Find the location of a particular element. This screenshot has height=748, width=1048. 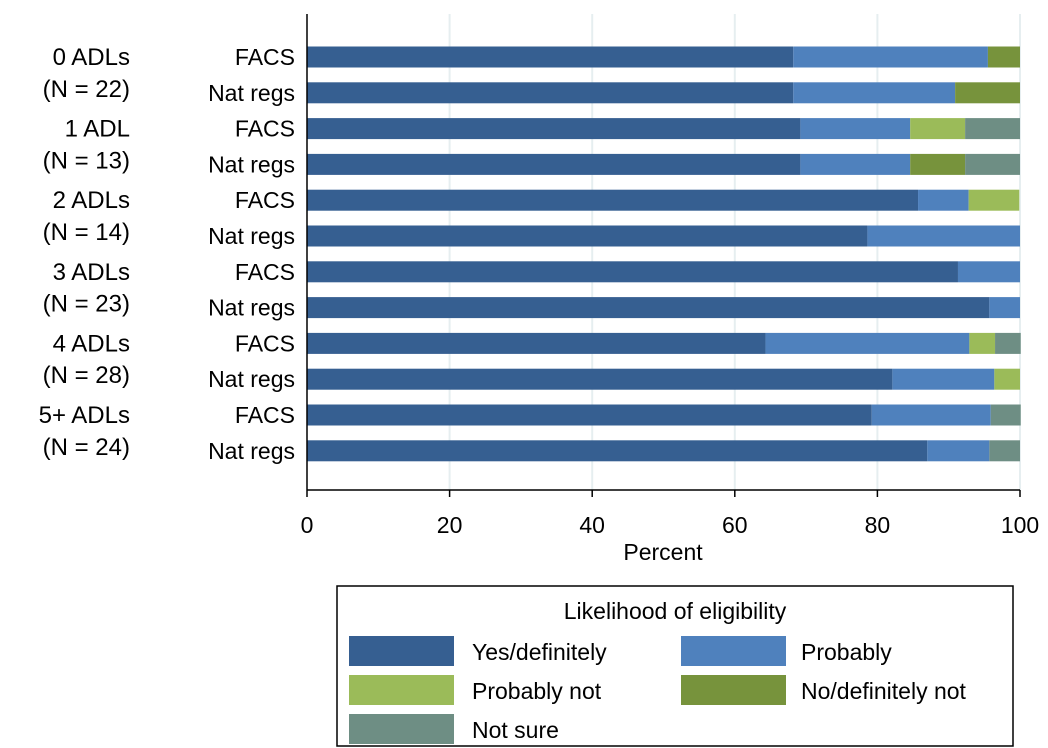

legend-label: Probably is located at coordinates (846, 652).